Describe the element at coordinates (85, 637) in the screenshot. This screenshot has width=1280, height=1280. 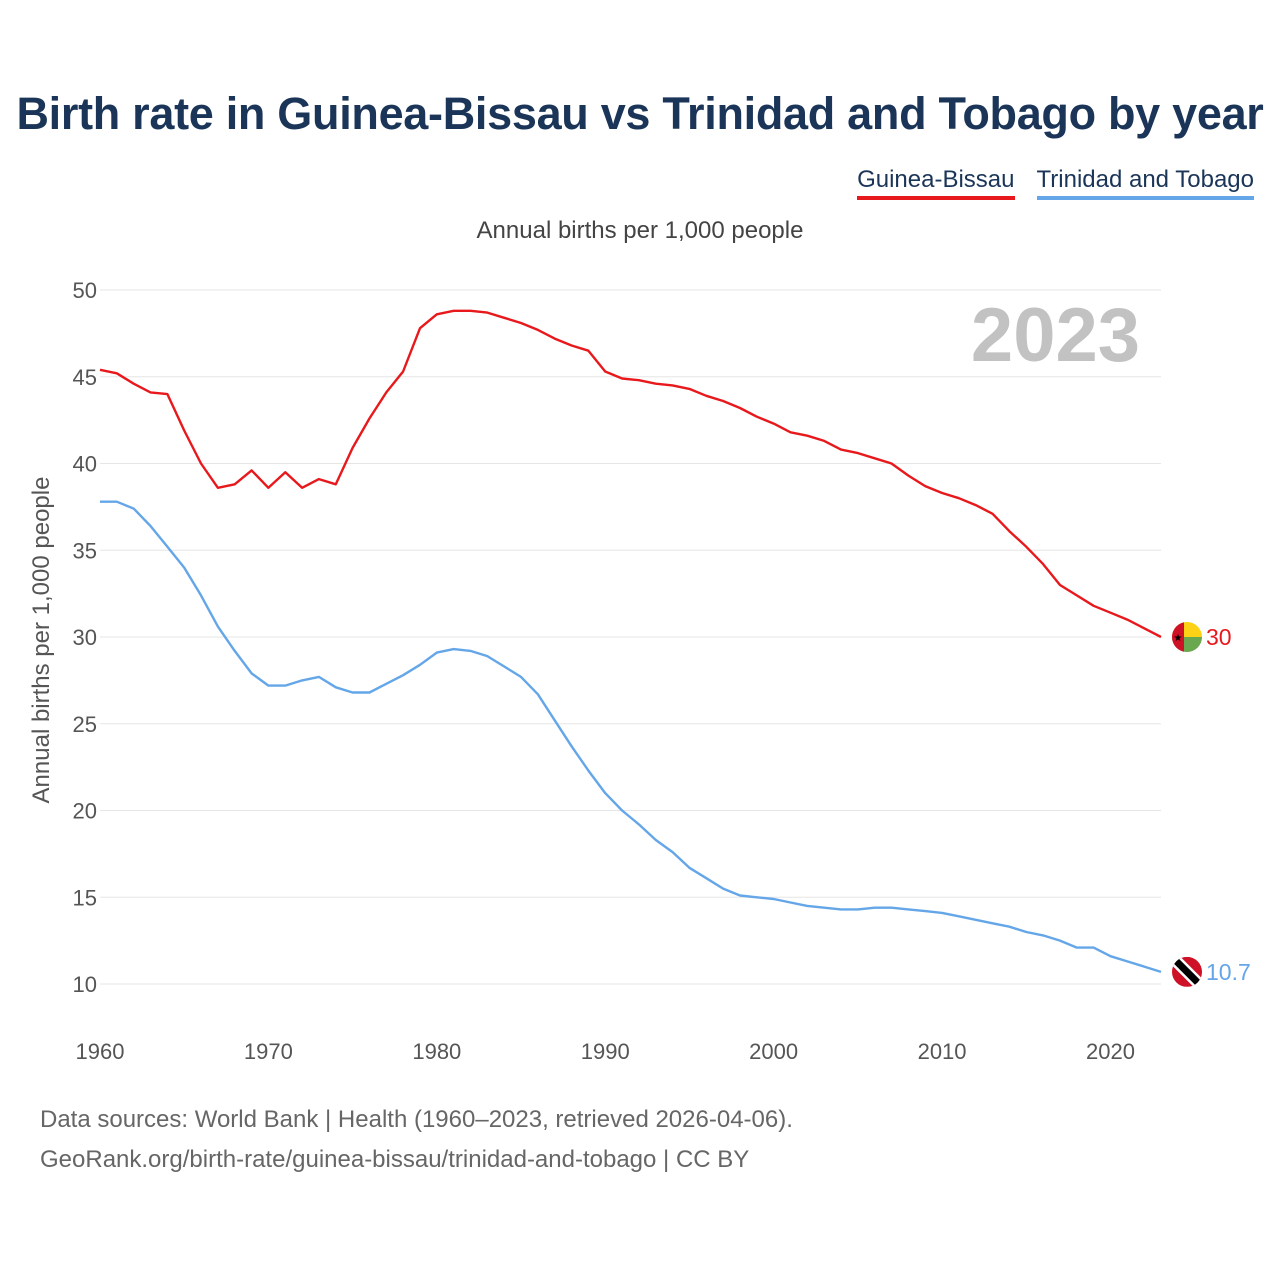
I see `y-tick-label-30: 30` at that location.